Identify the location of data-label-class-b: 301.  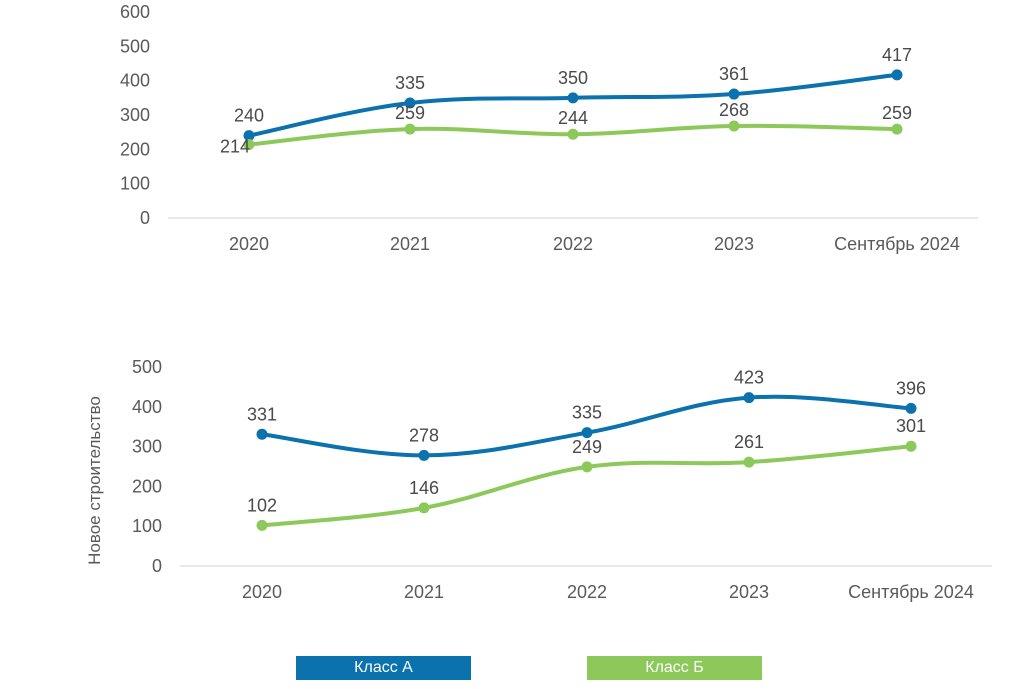
(911, 426).